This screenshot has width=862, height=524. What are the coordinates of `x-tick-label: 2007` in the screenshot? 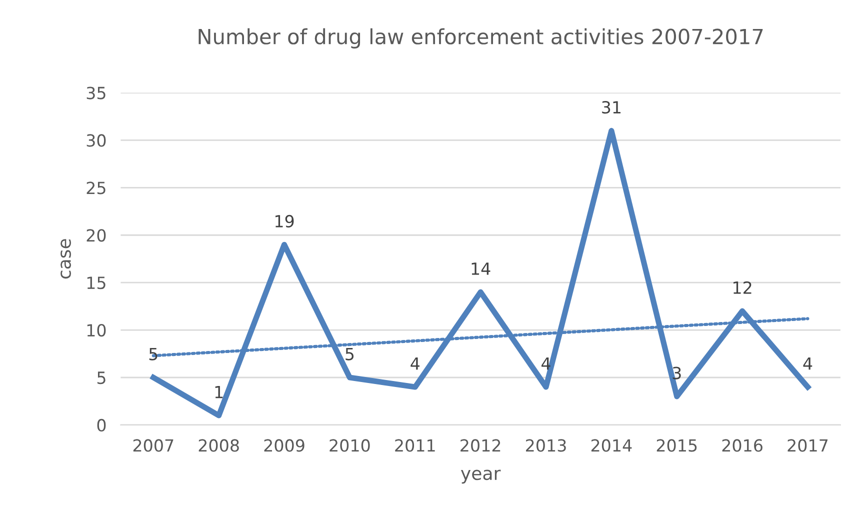 It's located at (153, 445).